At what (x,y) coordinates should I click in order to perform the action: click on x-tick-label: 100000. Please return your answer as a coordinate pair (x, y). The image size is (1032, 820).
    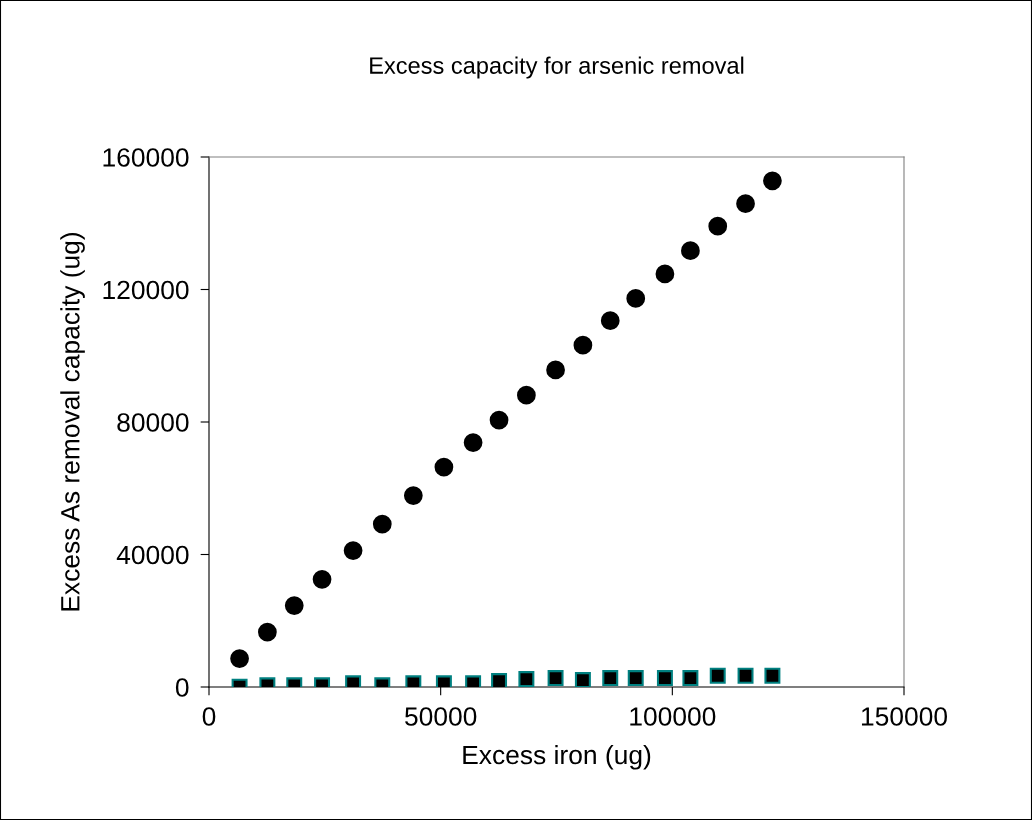
    Looking at the image, I should click on (673, 716).